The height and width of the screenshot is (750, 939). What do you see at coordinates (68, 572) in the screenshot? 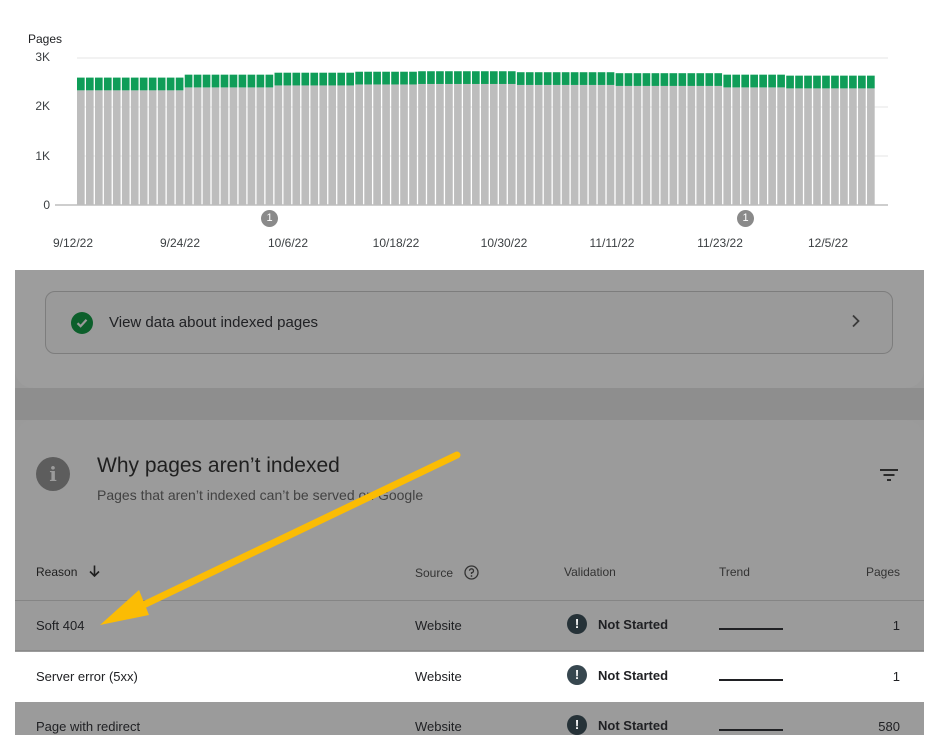
I see `column-header-reason: Reason` at bounding box center [68, 572].